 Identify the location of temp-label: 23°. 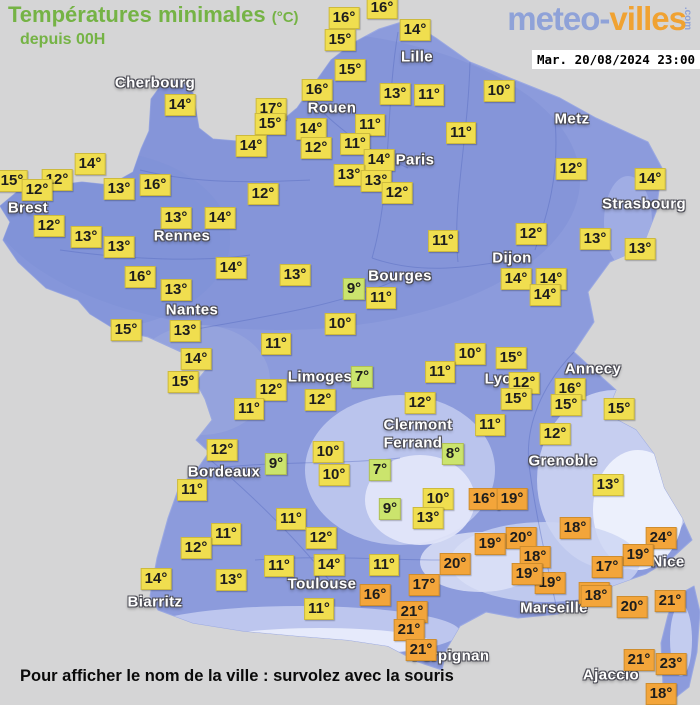
(671, 664).